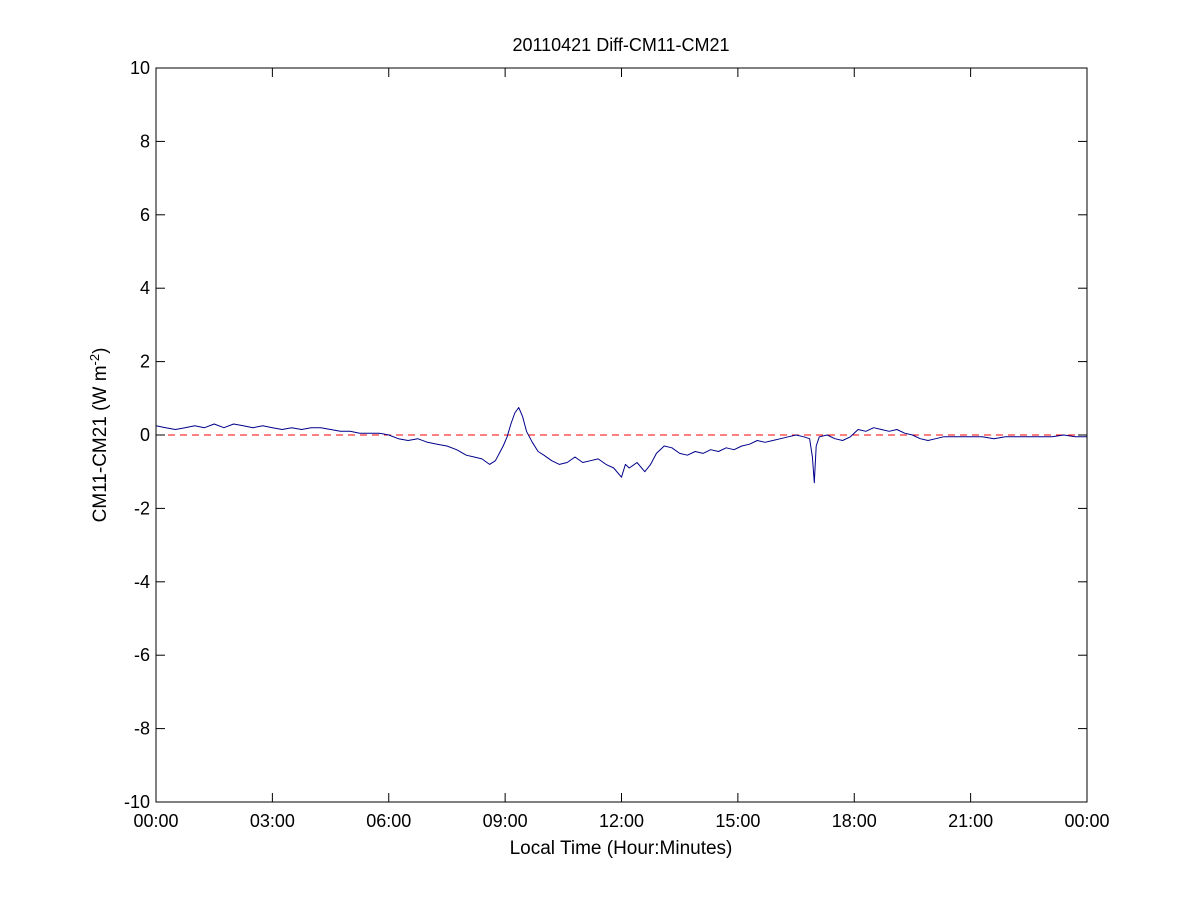 The width and height of the screenshot is (1201, 901). Describe the element at coordinates (94, 360) in the screenshot. I see `y-axis-label-superscript: -2` at that location.